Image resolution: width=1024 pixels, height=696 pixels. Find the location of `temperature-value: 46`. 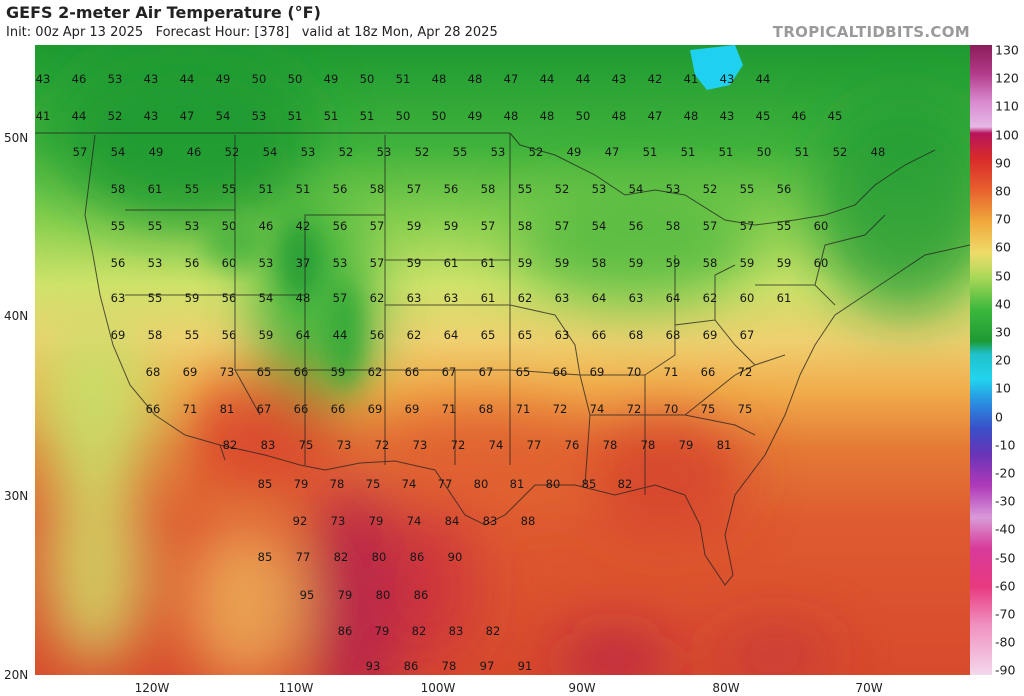

temperature-value: 46 is located at coordinates (266, 226).